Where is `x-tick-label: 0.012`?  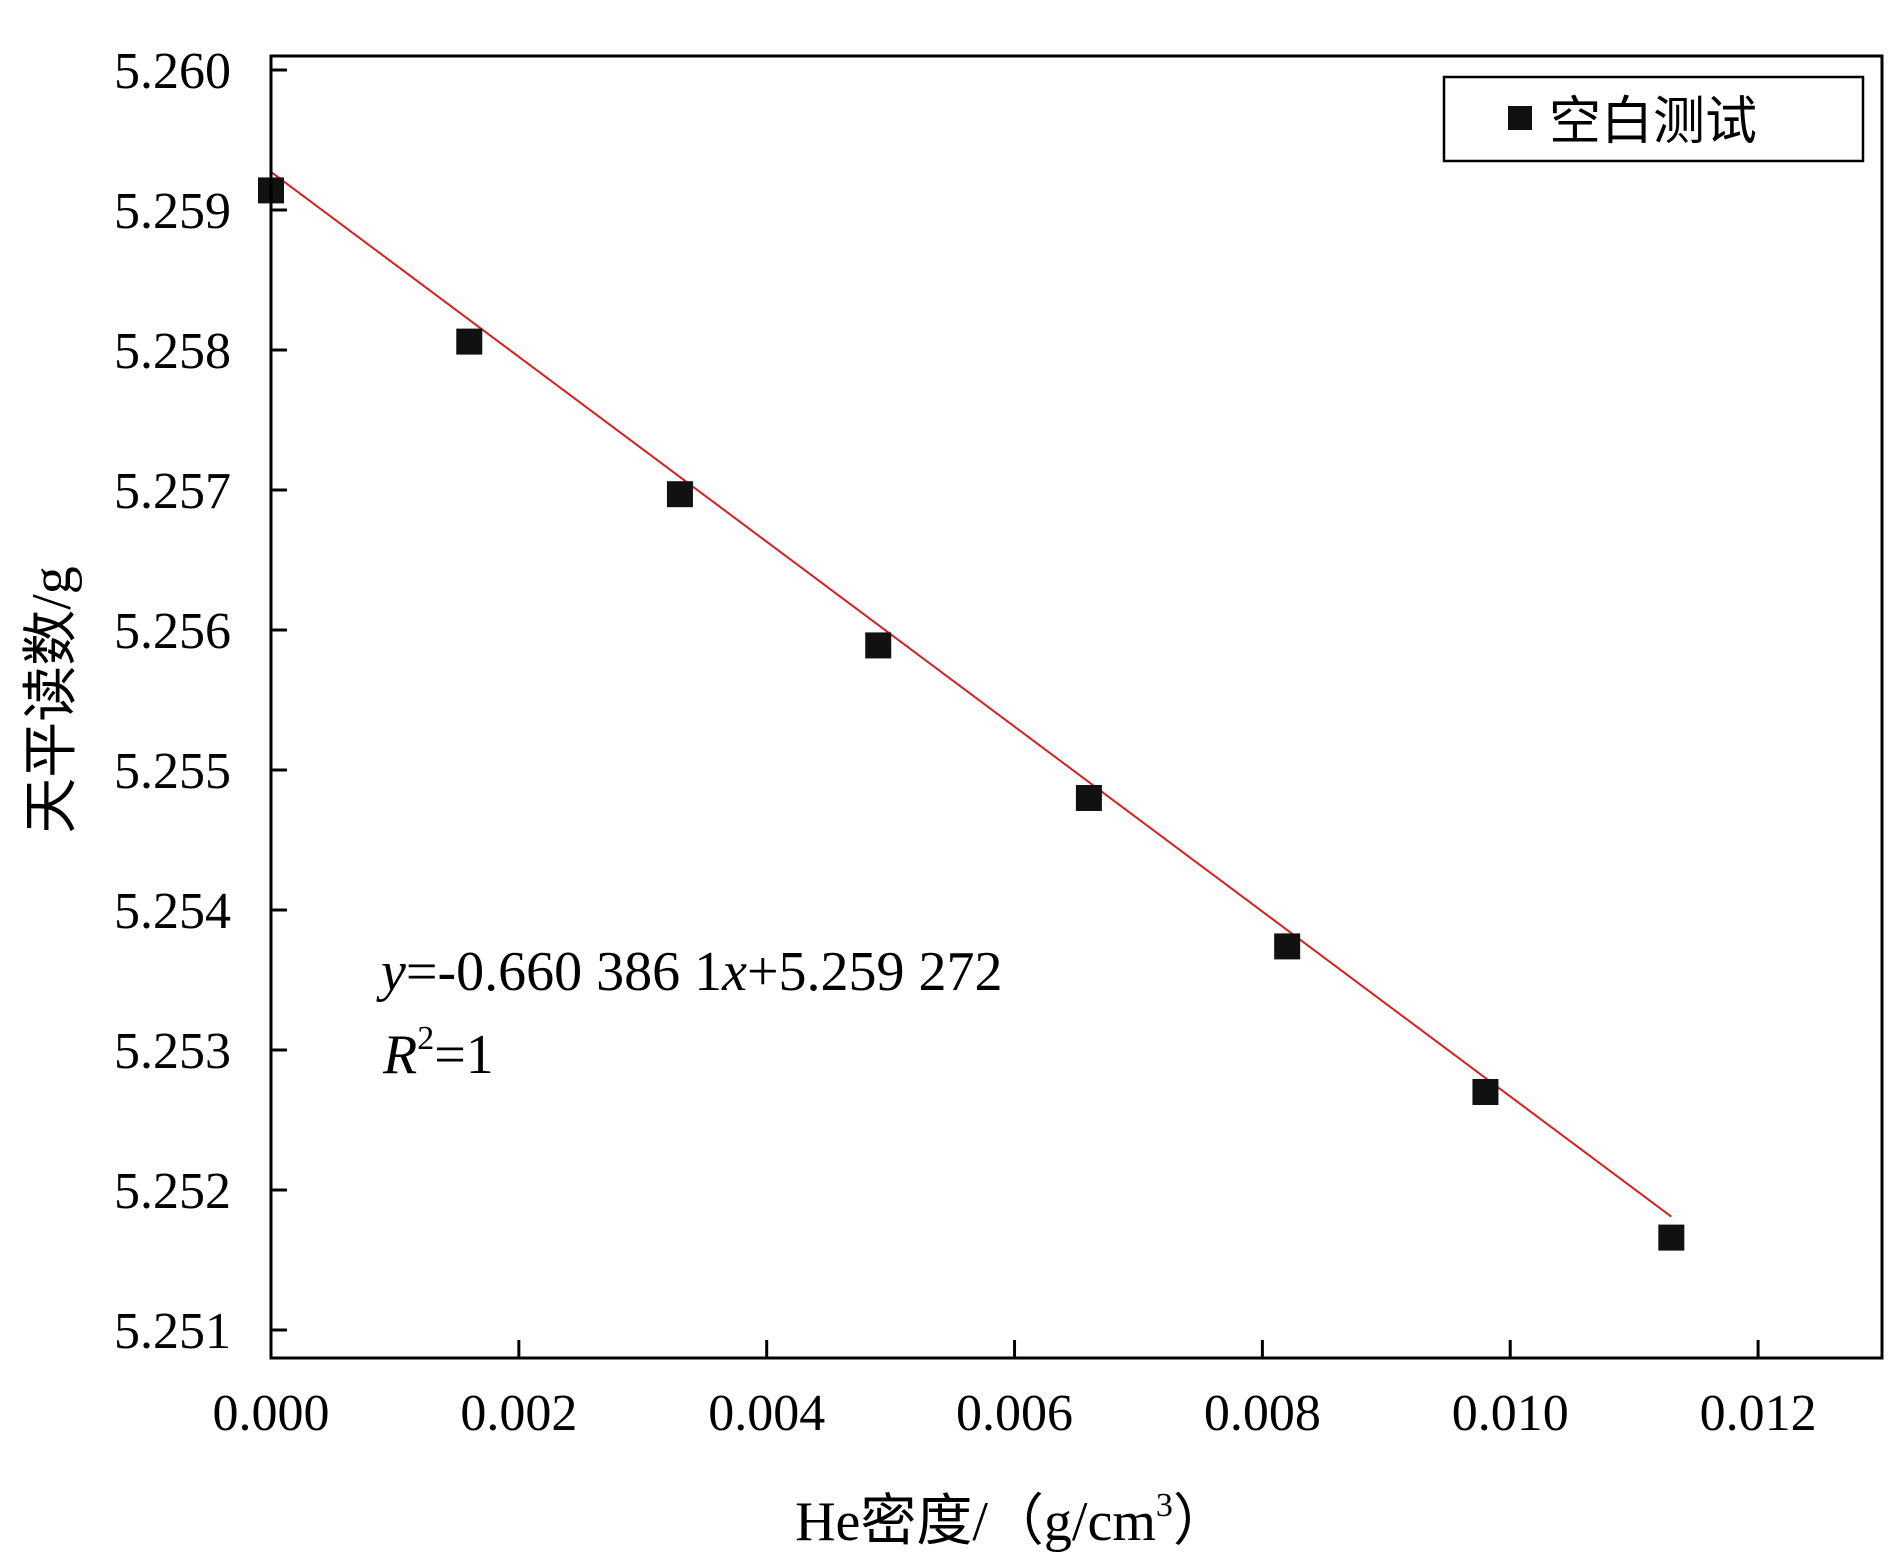
x-tick-label: 0.012 is located at coordinates (1758, 1413).